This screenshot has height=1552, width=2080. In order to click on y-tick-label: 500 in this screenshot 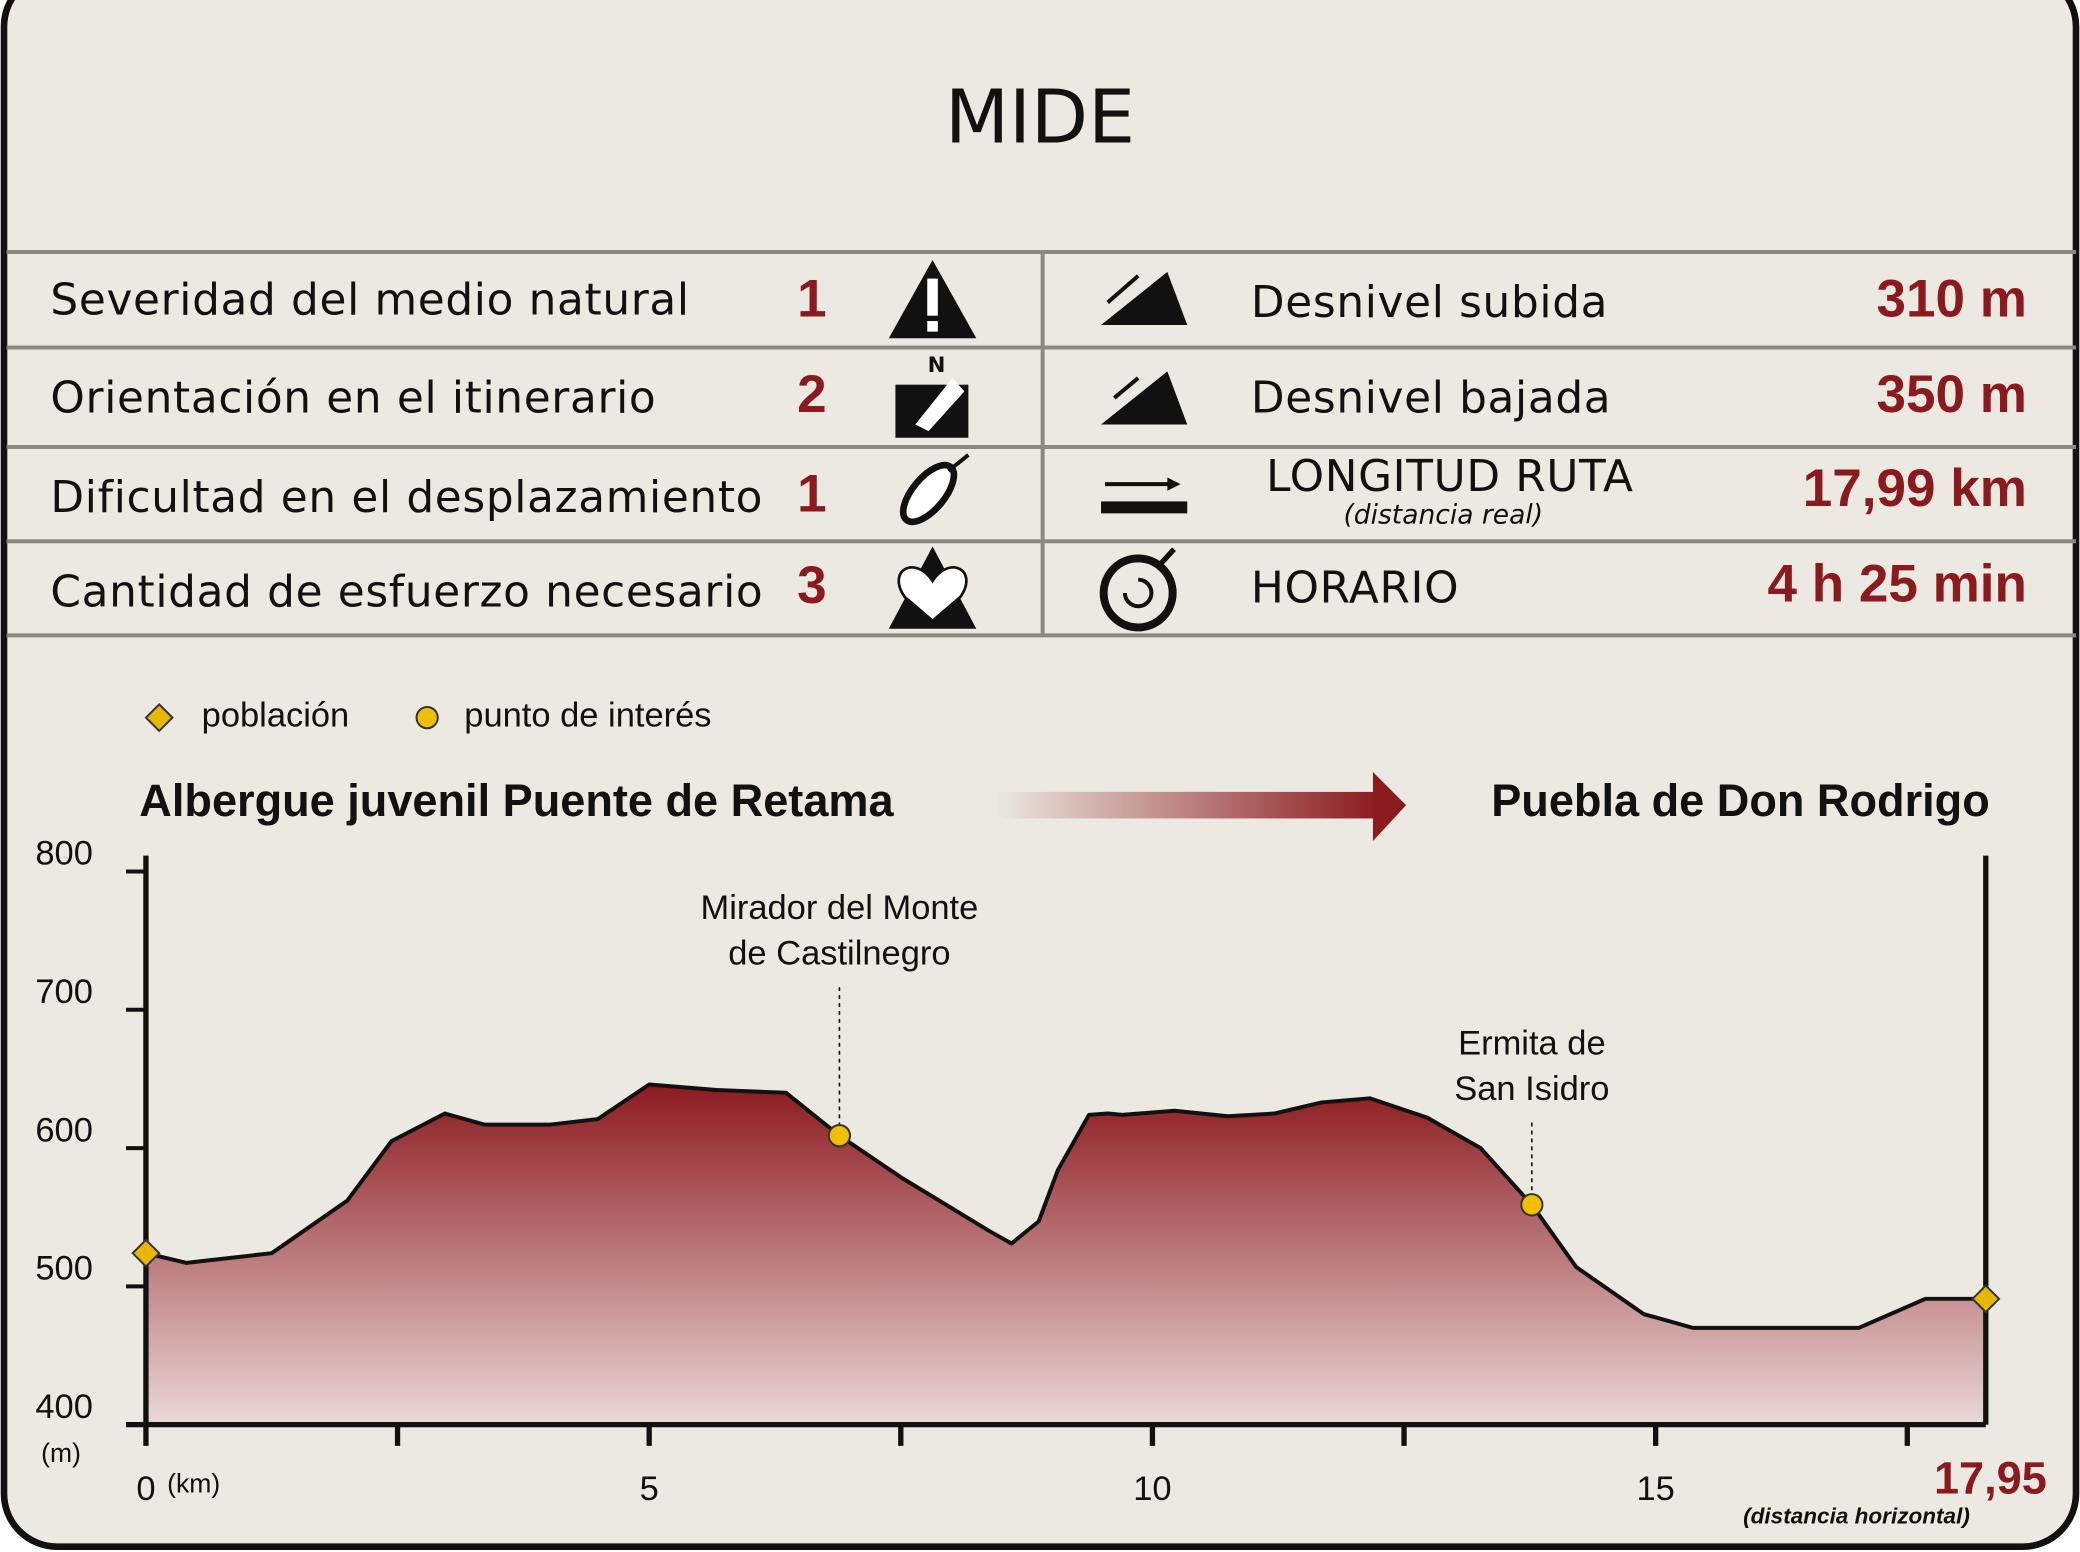, I will do `click(64, 1269)`.